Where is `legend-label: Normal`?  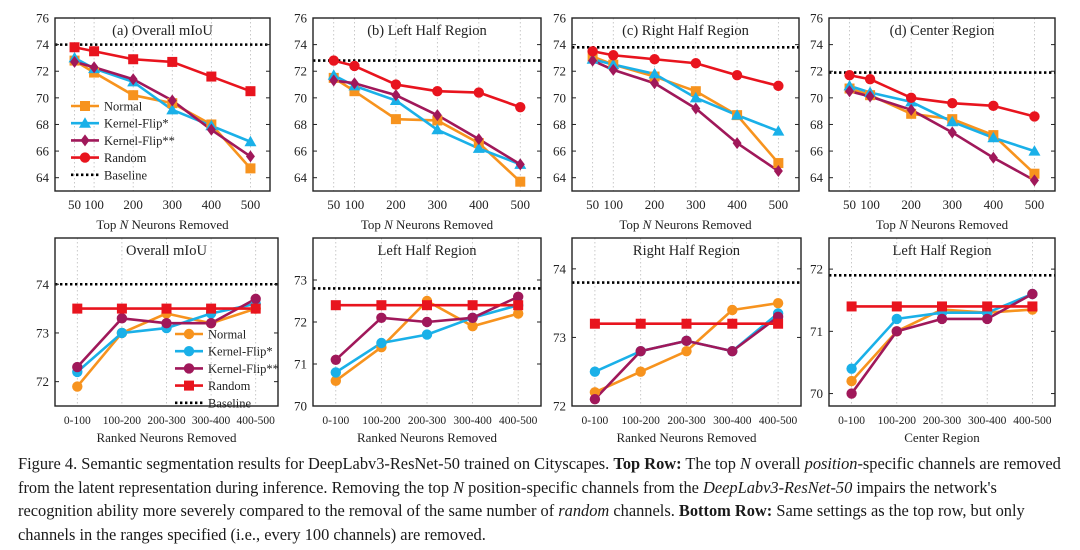
legend-label: Normal is located at coordinates (123, 107).